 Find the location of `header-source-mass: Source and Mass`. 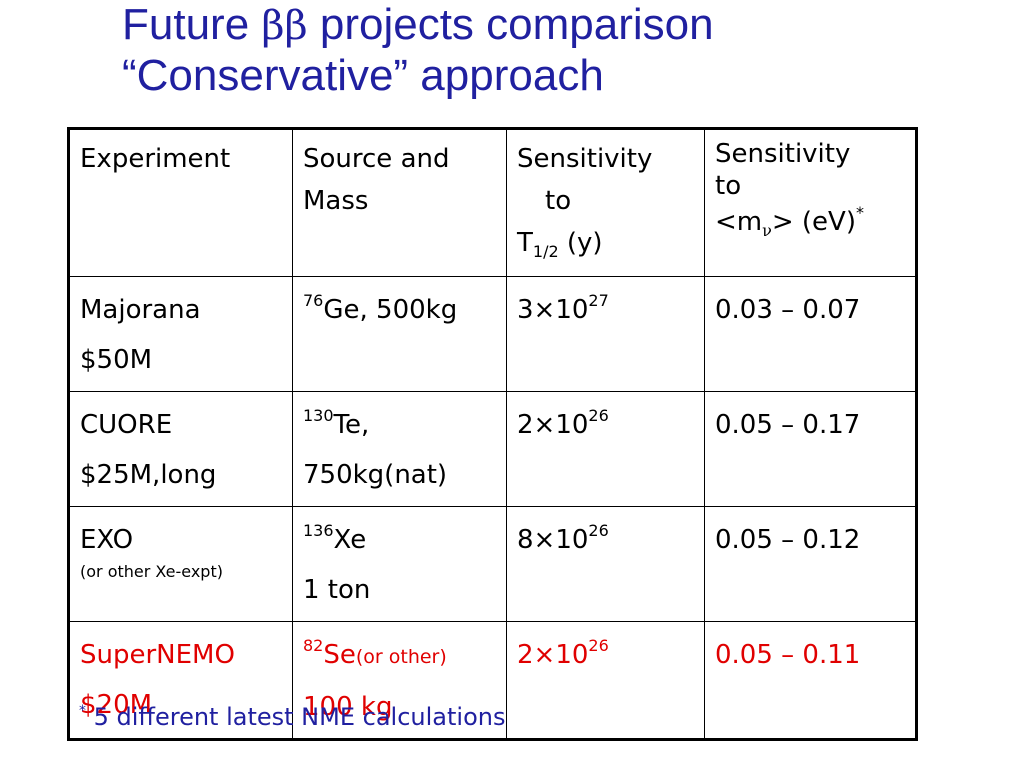

header-source-mass: Source and Mass is located at coordinates (399, 202).